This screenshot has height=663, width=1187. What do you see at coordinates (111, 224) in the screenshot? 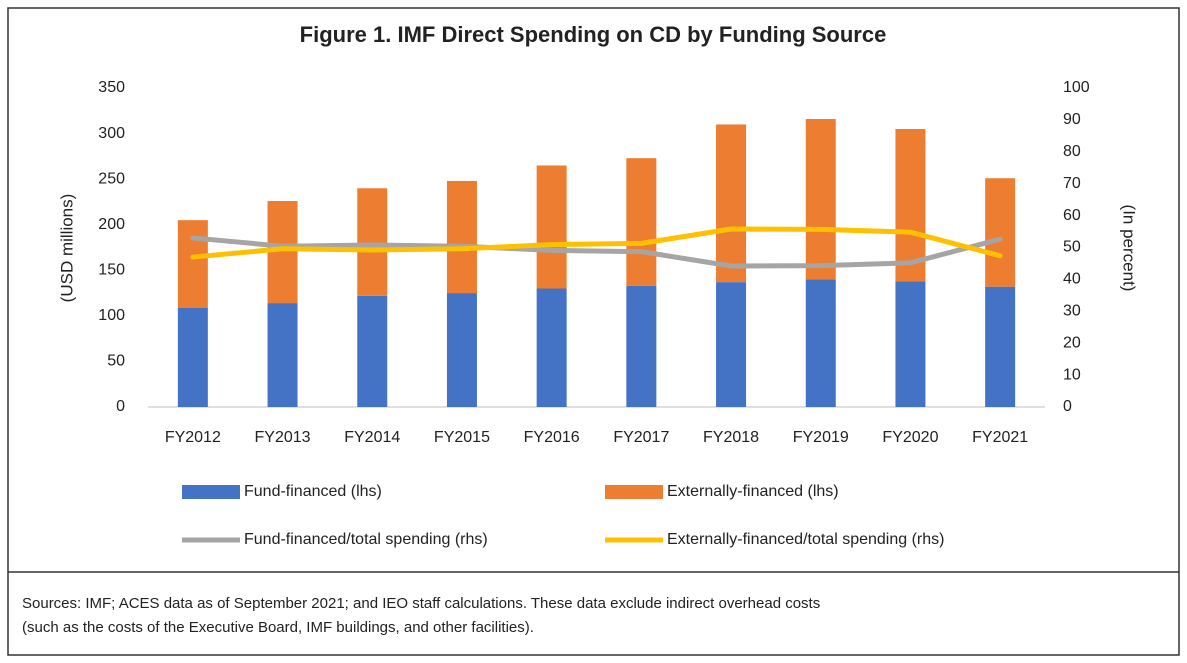
I see `y-tick-label: 200` at bounding box center [111, 224].